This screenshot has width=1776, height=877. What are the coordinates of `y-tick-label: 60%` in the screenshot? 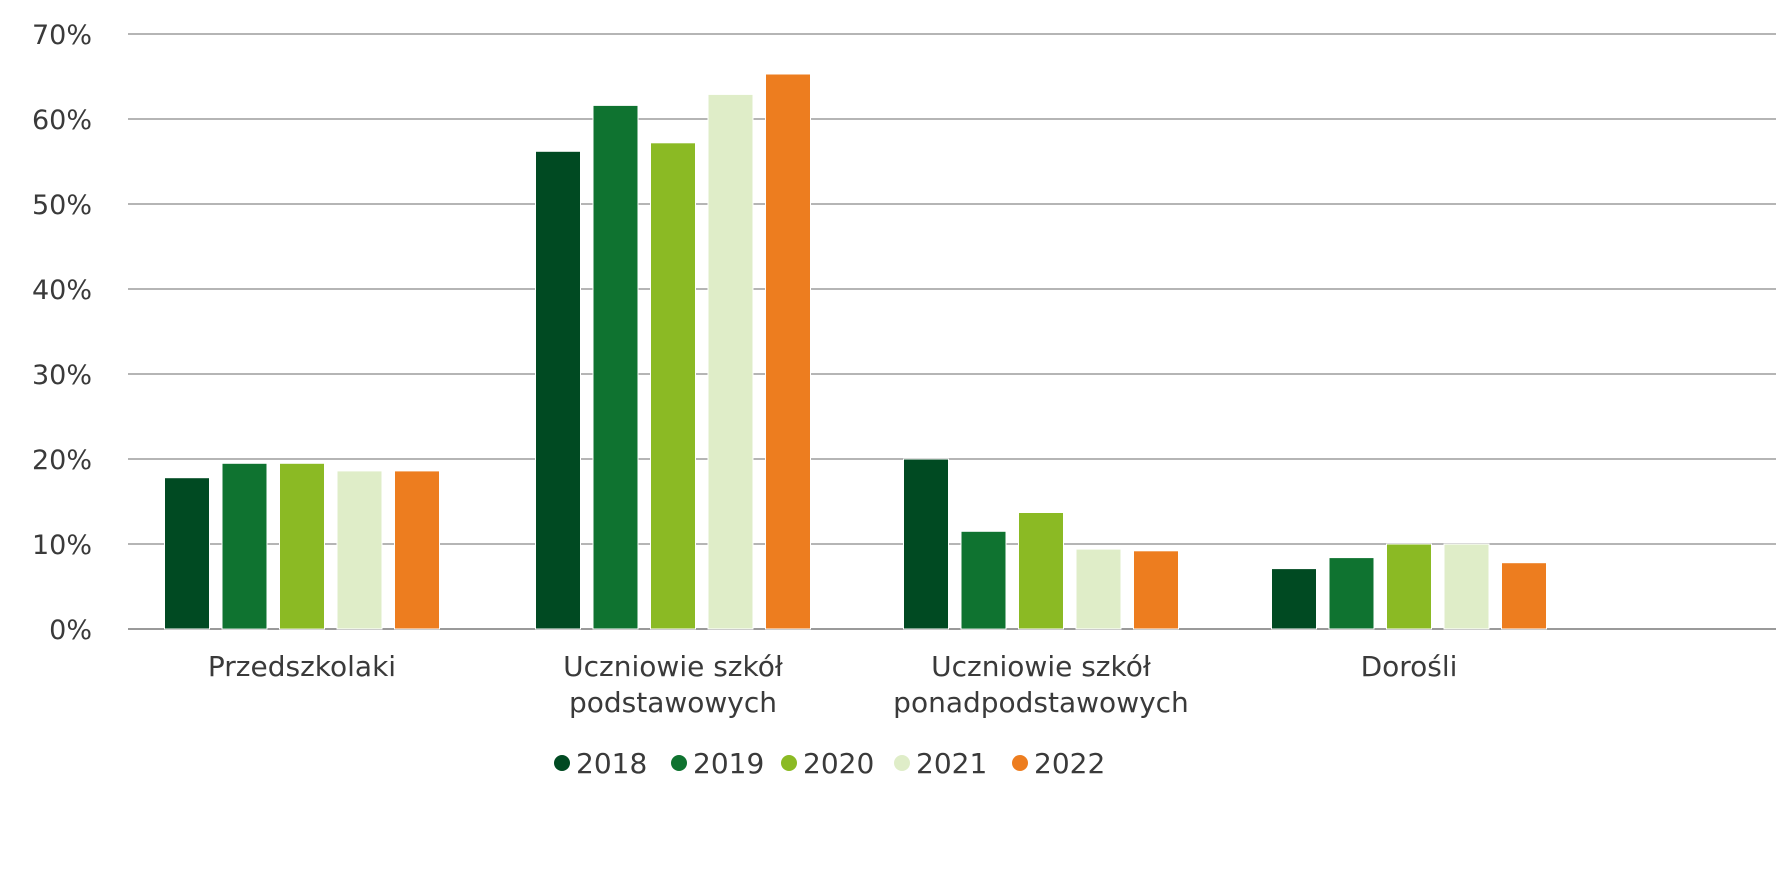 It's located at (62, 120).